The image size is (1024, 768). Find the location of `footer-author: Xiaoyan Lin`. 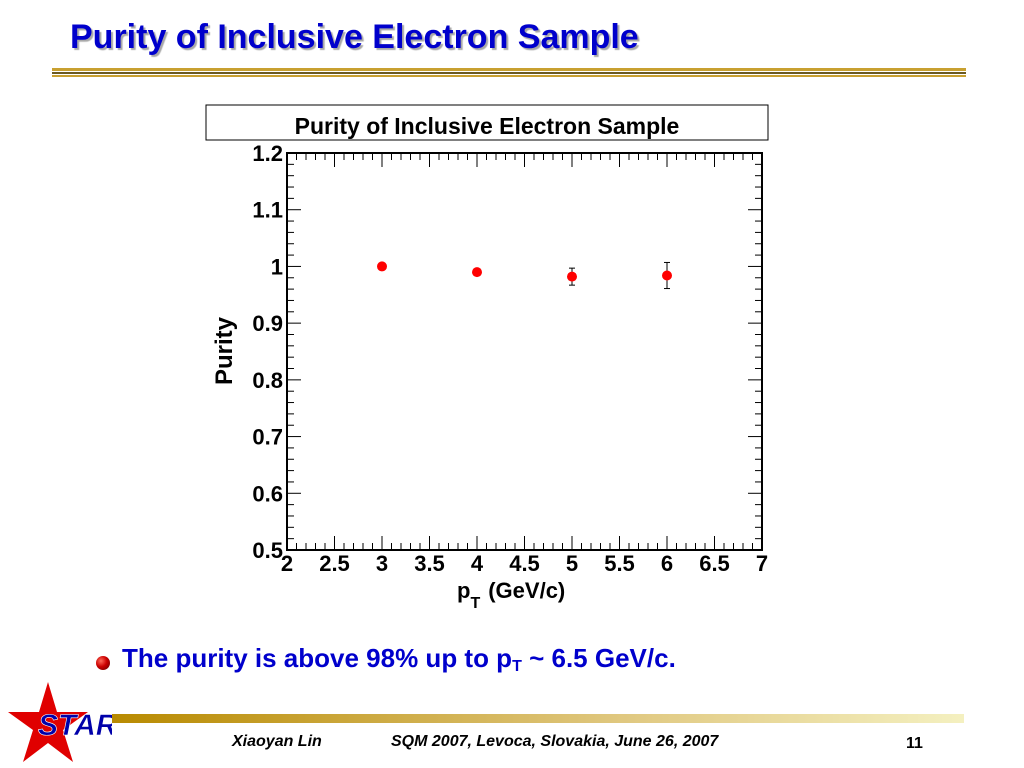

footer-author: Xiaoyan Lin is located at coordinates (277, 741).